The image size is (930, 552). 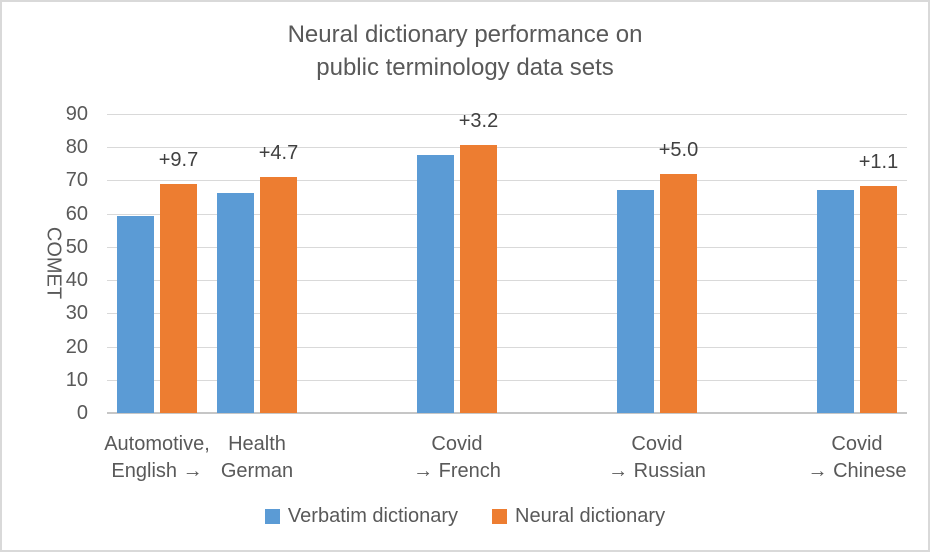 What do you see at coordinates (76, 246) in the screenshot?
I see `y-tick-label: 50` at bounding box center [76, 246].